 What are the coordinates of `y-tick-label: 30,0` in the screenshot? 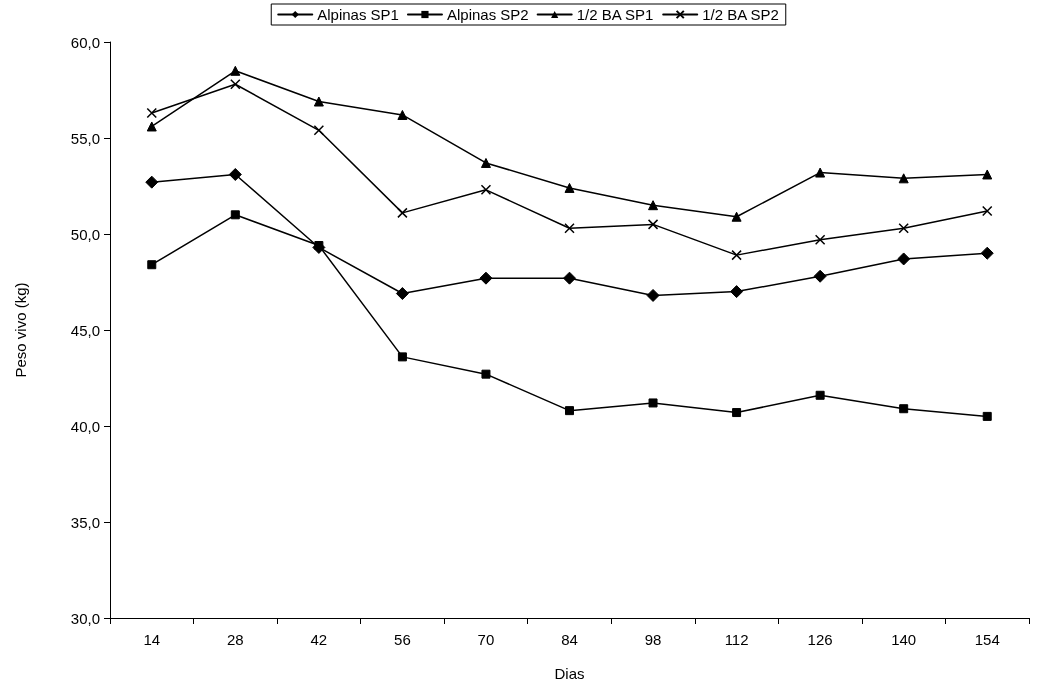 It's located at (85, 618).